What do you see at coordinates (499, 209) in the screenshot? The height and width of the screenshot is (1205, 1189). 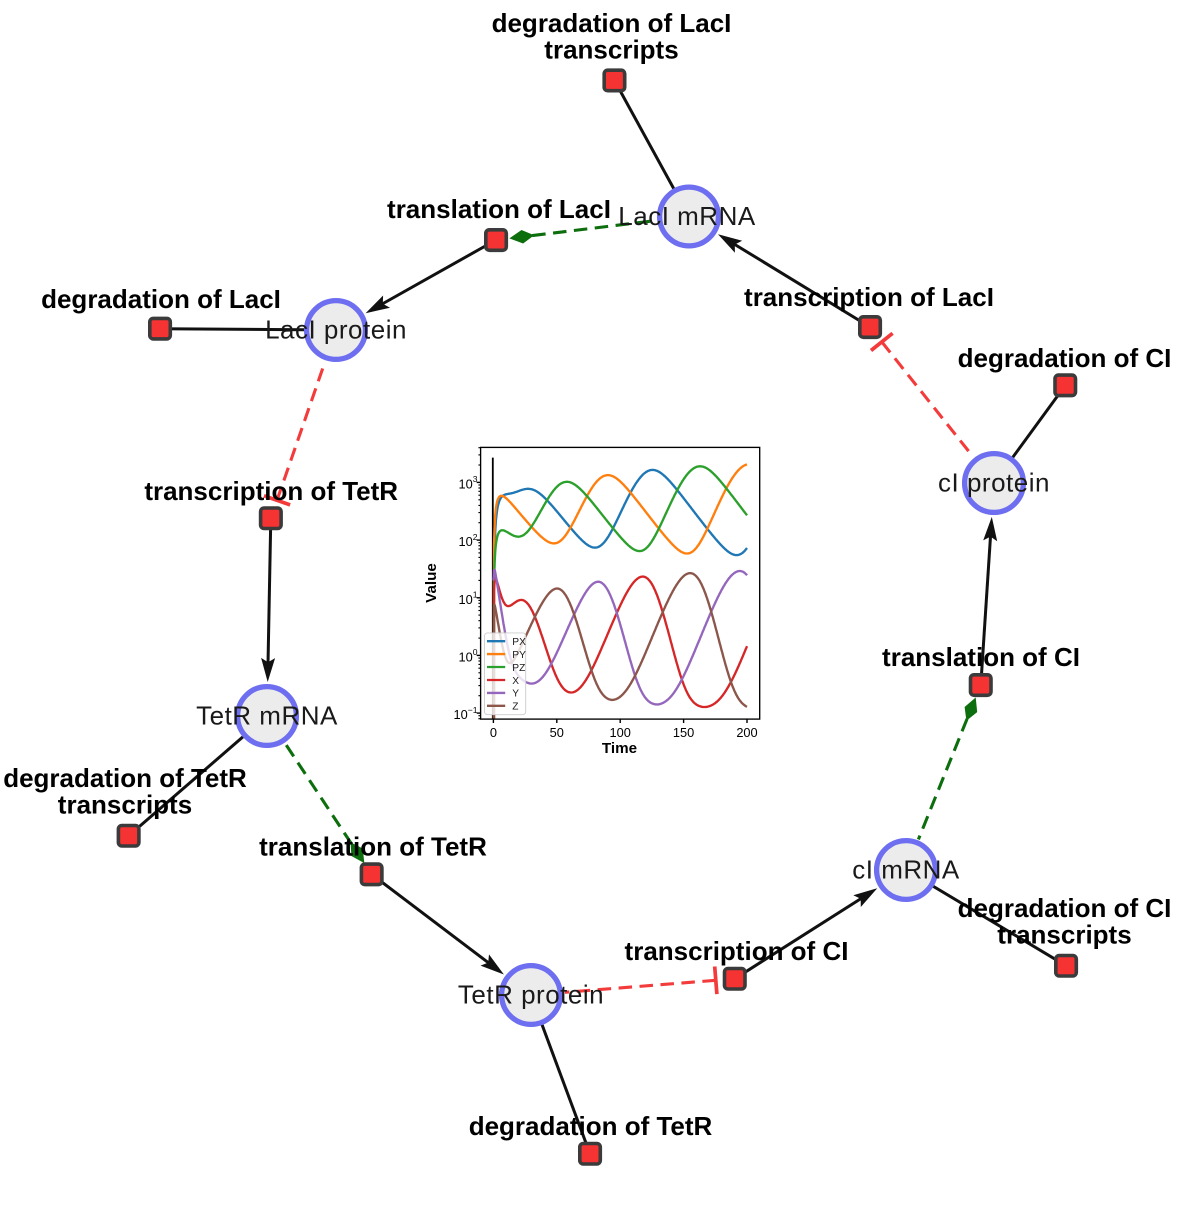 I see `svg-text: translation of LacI` at bounding box center [499, 209].